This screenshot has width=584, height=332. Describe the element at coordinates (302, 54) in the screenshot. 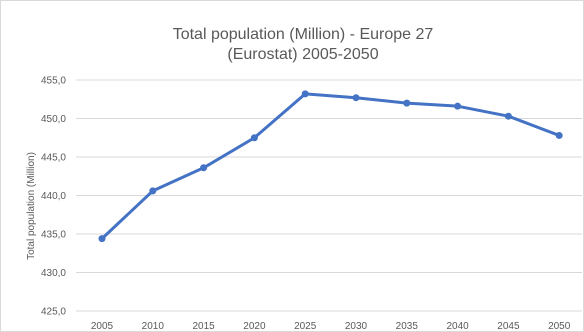

I see `chart-title-line-2: (Eurostat) 2005-2050` at that location.